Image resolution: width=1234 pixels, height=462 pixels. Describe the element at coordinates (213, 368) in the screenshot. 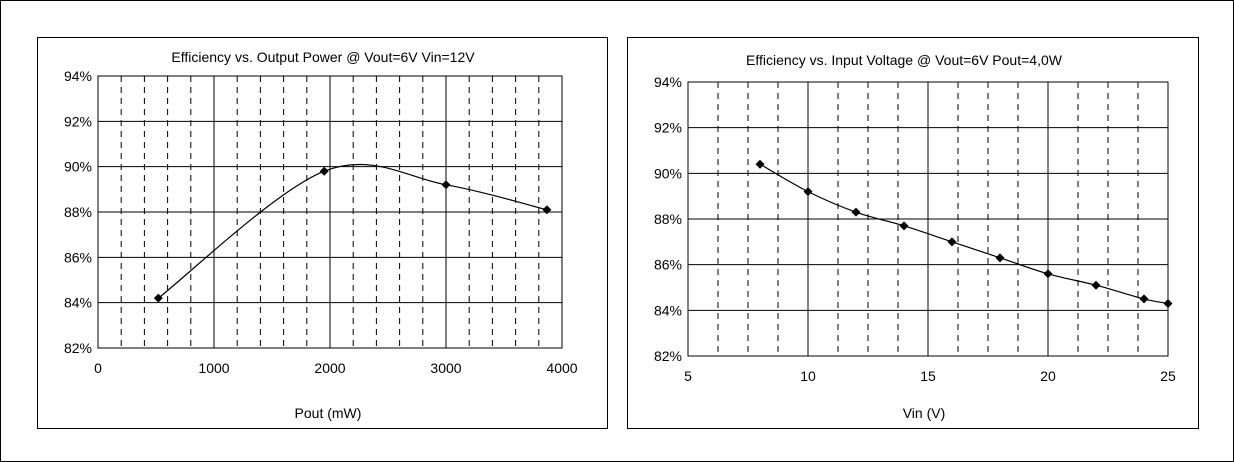

I see `x-tick-label: 1000` at that location.